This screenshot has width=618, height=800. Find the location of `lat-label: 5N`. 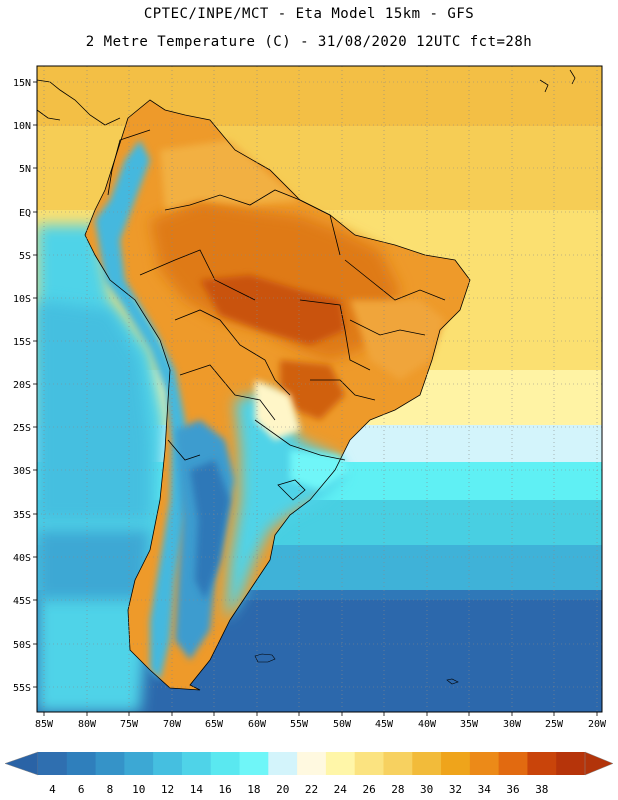

lat-label: 5N is located at coordinates (25, 169).